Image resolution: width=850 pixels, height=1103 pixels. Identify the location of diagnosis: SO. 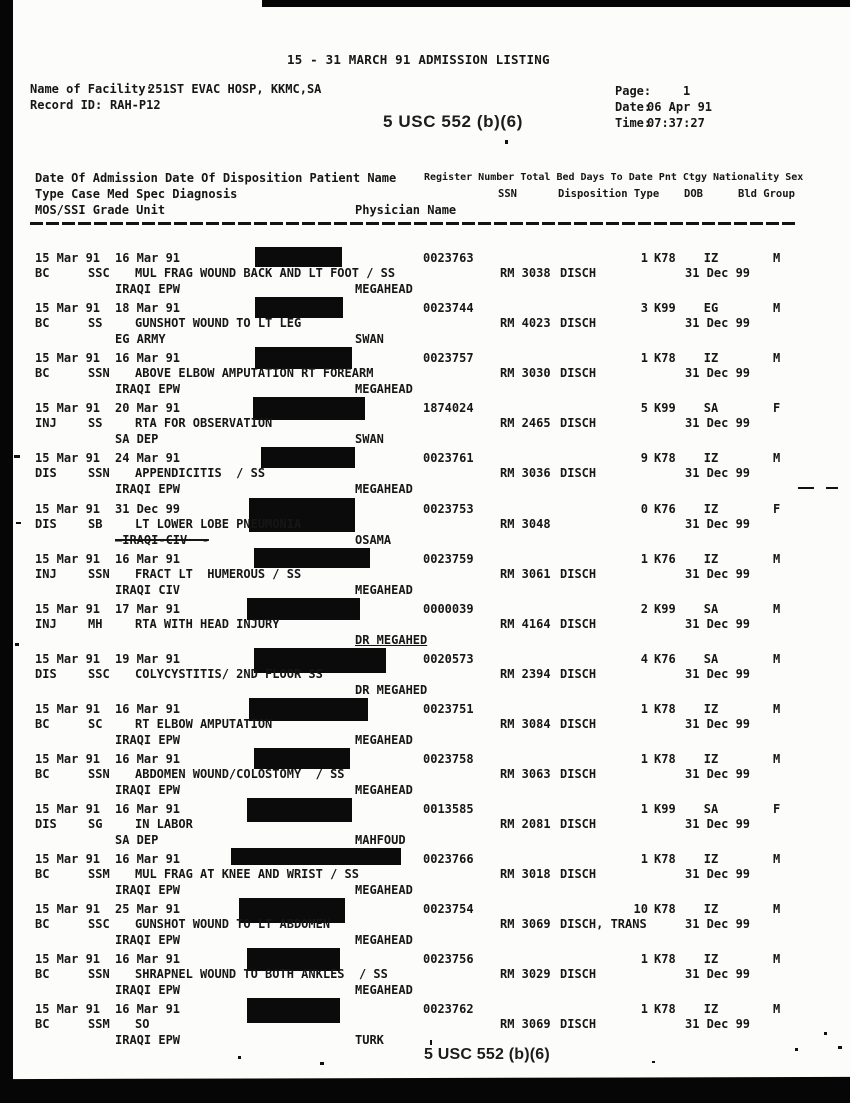
(142, 1024).